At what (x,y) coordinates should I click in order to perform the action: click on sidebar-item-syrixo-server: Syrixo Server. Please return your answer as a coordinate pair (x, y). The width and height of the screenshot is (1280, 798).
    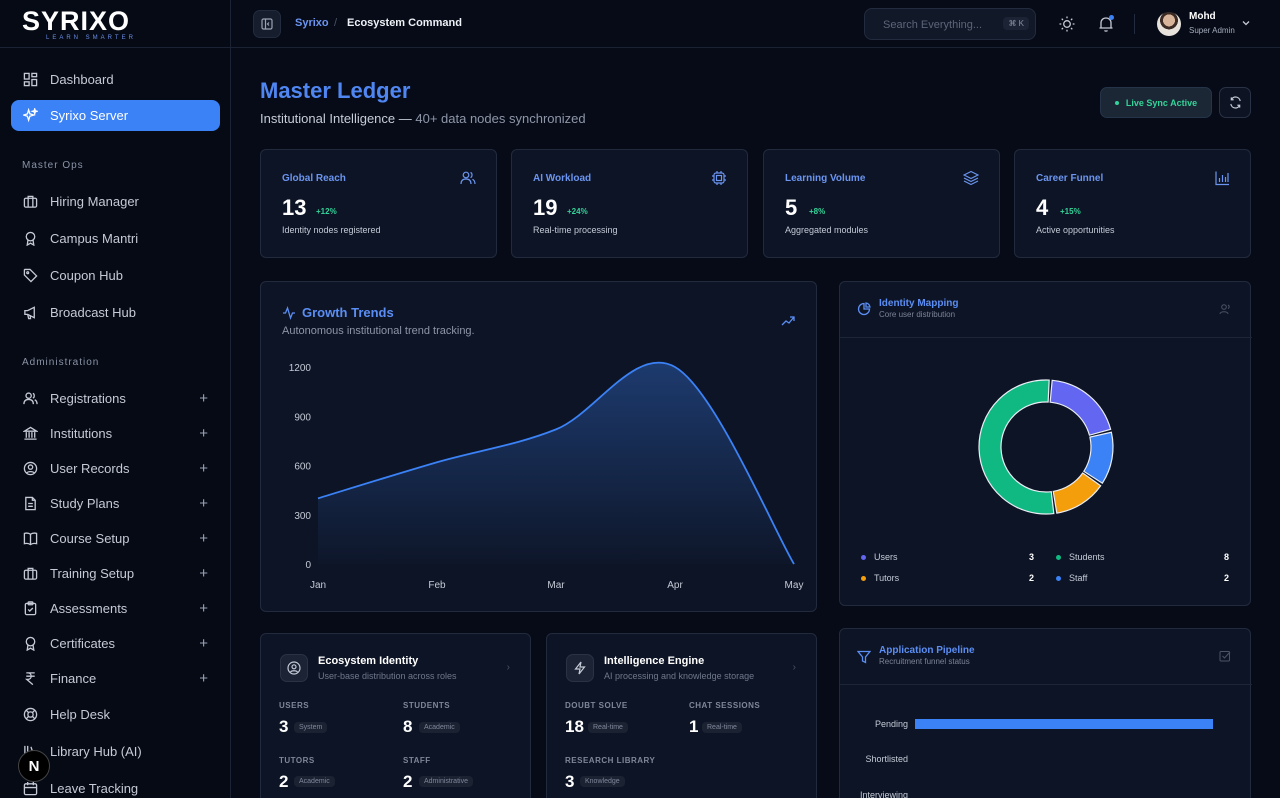
    Looking at the image, I should click on (115, 115).